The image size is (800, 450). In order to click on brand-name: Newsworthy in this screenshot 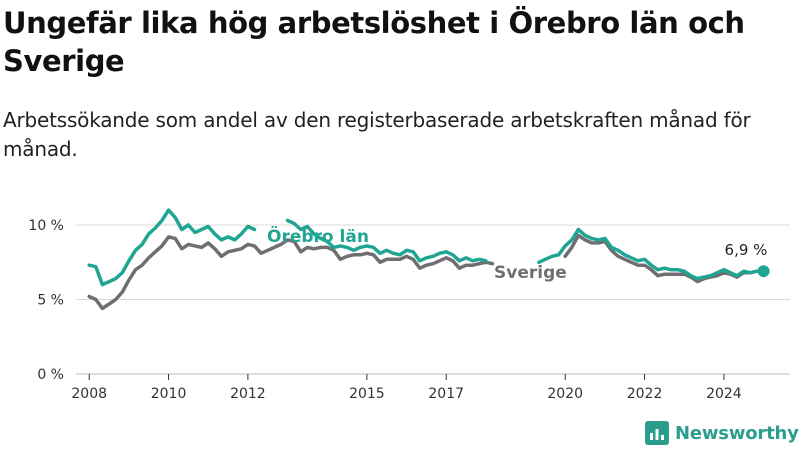, I will do `click(737, 433)`.